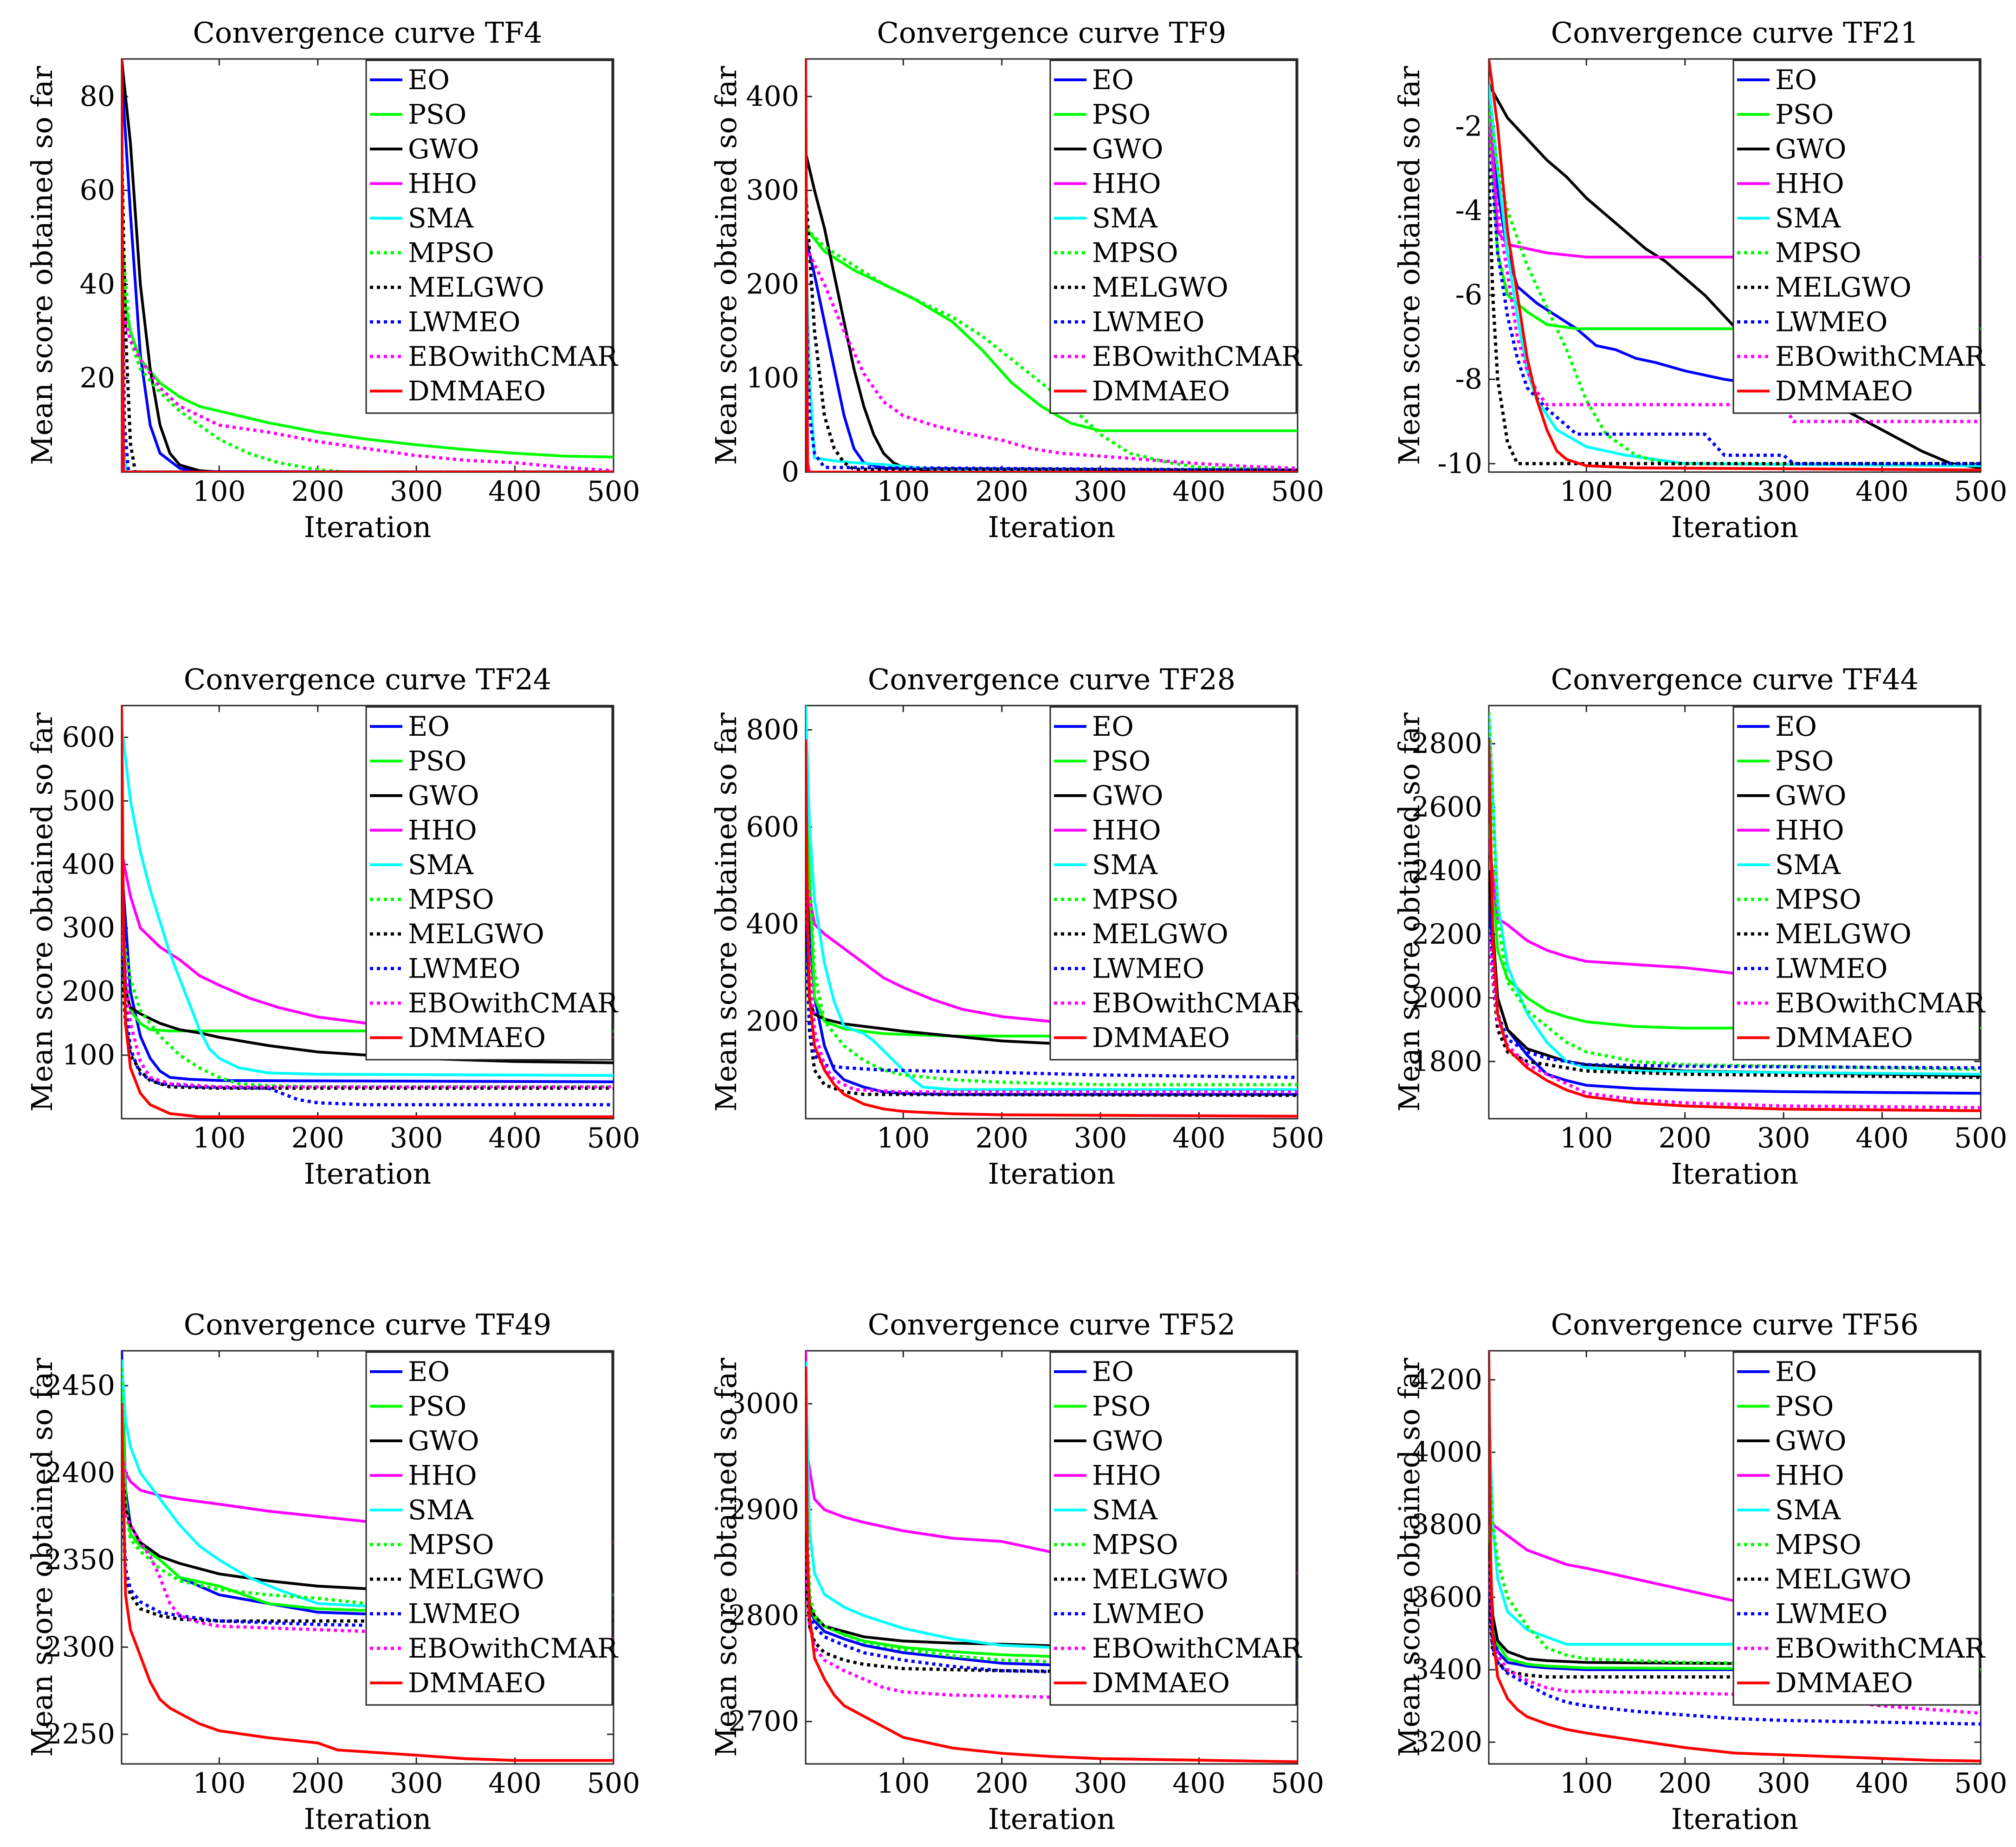 The height and width of the screenshot is (1847, 2016). What do you see at coordinates (772, 190) in the screenshot?
I see `y-tick-label: 300` at bounding box center [772, 190].